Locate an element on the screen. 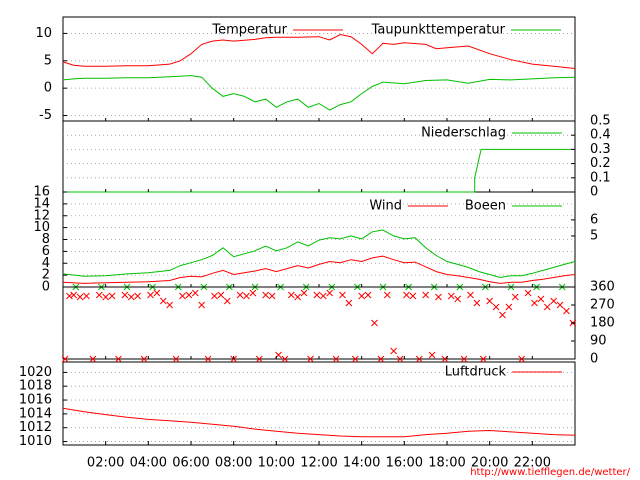 The width and height of the screenshot is (640, 480). pressure-y-tick-label-1: 1018 is located at coordinates (35, 386).